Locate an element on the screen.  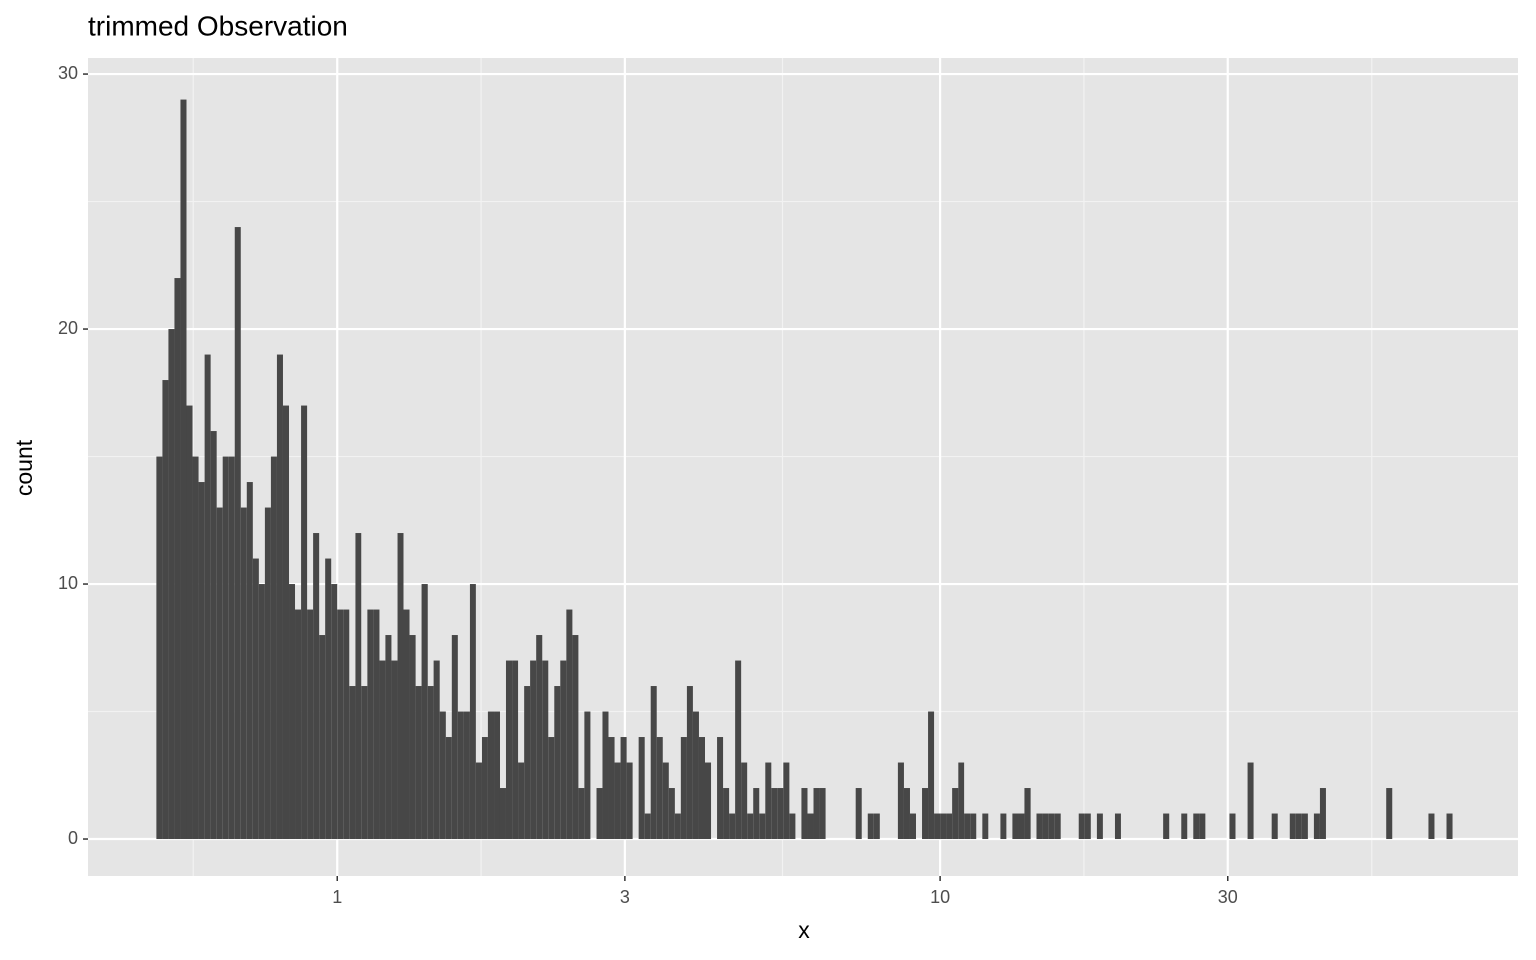
x-tick-label: 10 is located at coordinates (940, 897).